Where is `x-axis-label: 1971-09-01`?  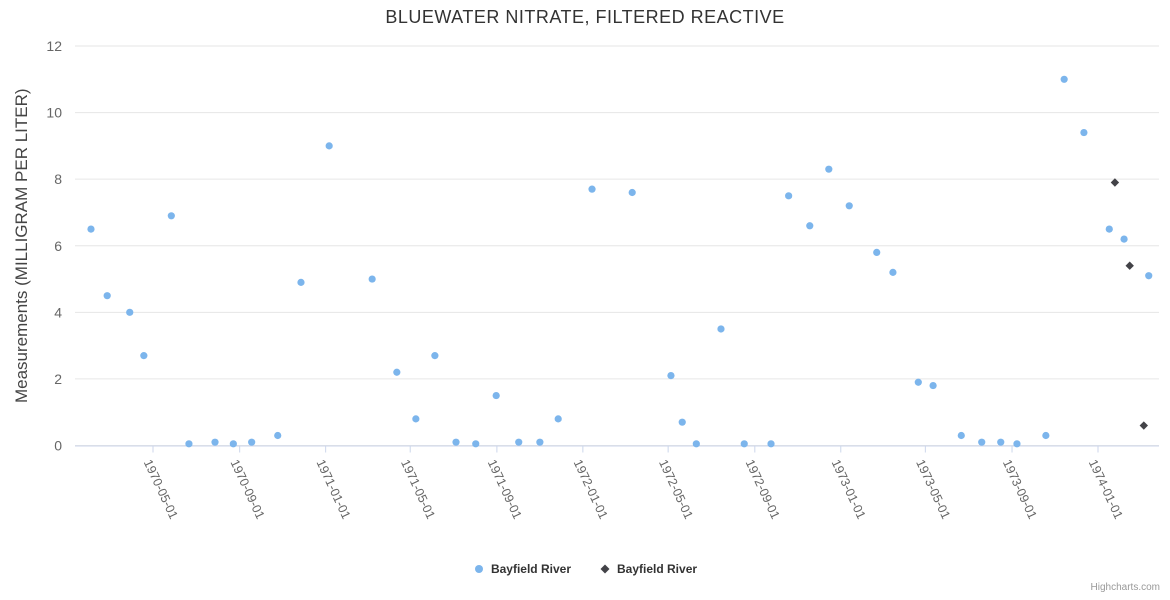 x-axis-label: 1971-09-01 is located at coordinates (505, 489).